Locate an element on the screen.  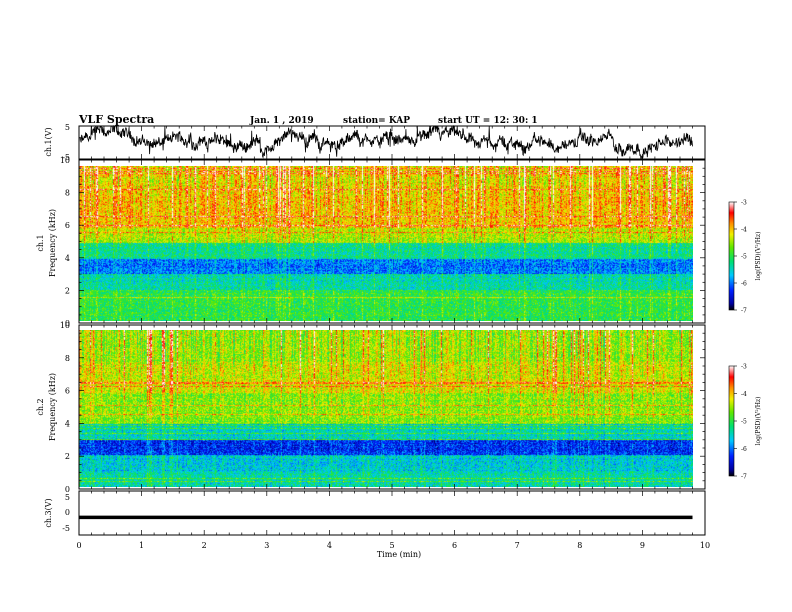
ch1-spectrogram-ylabel-frequency: Frequency (kHz) is located at coordinates (52, 243).